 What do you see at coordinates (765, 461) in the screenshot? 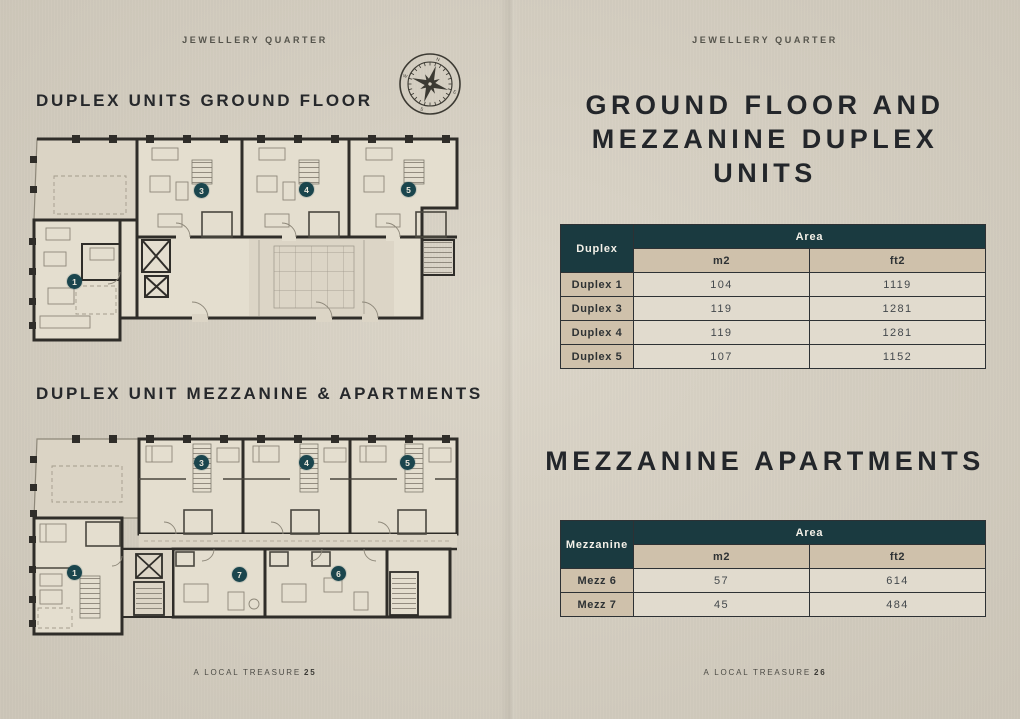
I see `mezzanine-apartments-title: MEZZANINE APARTMENTS` at bounding box center [765, 461].